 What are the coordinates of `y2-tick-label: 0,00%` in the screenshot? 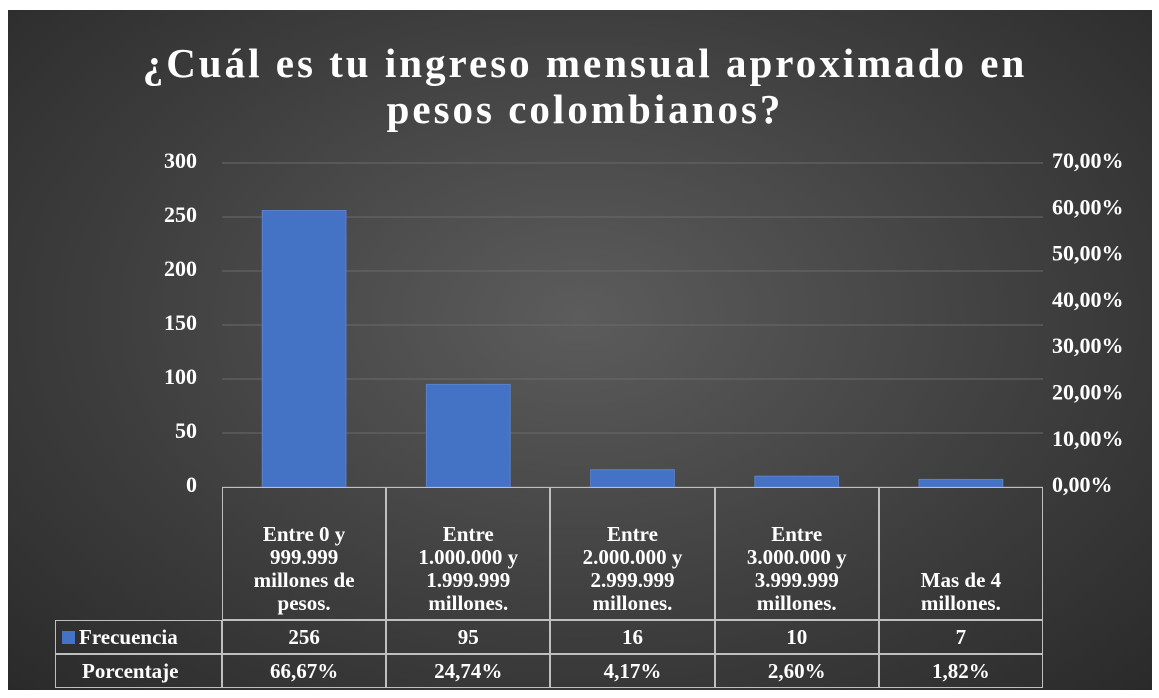 It's located at (1082, 484).